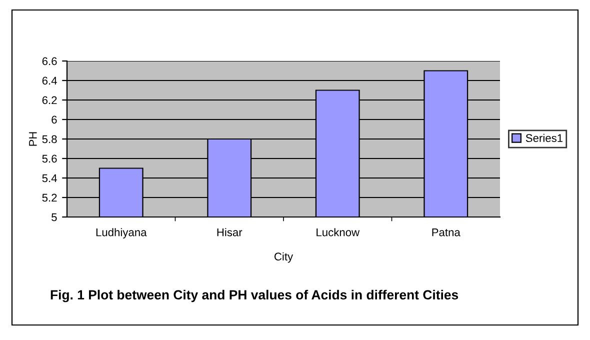 The image size is (590, 340). What do you see at coordinates (49, 80) in the screenshot?
I see `y-tick-label: 6.4` at bounding box center [49, 80].